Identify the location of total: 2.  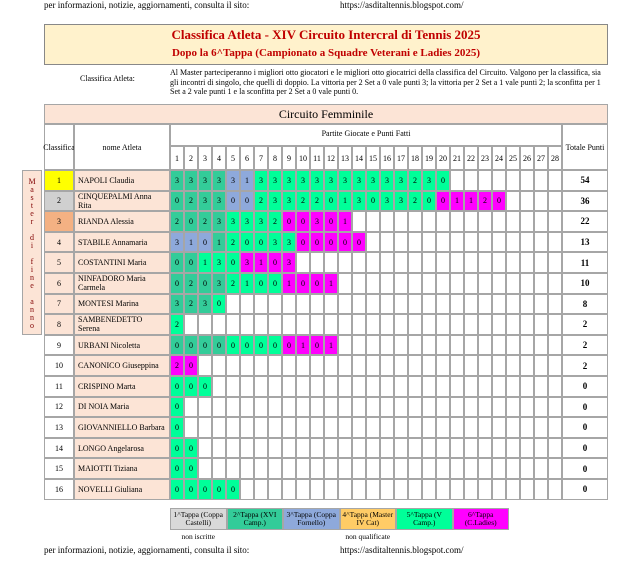
(585, 324).